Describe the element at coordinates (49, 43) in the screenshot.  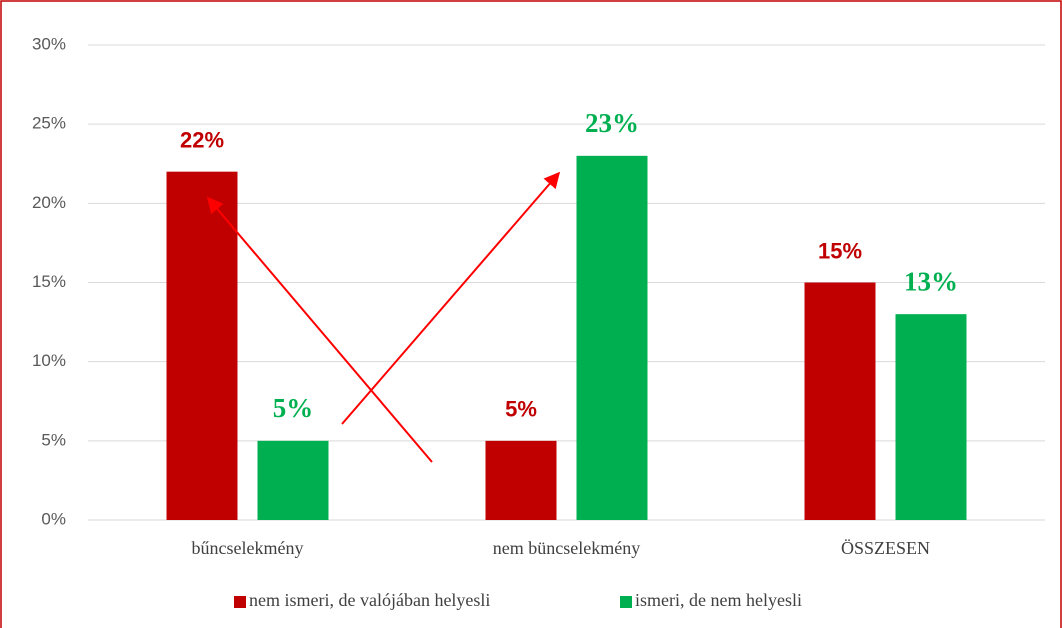
I see `y-tick-label: 30%` at that location.